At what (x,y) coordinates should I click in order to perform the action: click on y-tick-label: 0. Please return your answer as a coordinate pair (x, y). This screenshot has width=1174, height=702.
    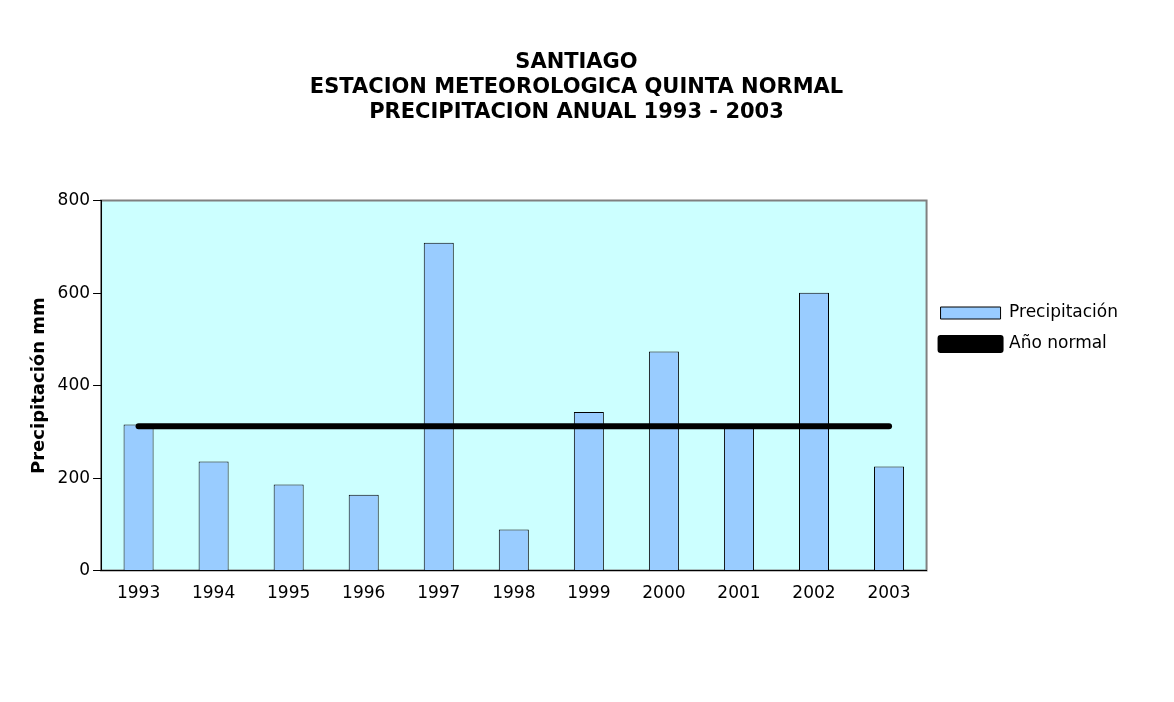
    Looking at the image, I should click on (85, 569).